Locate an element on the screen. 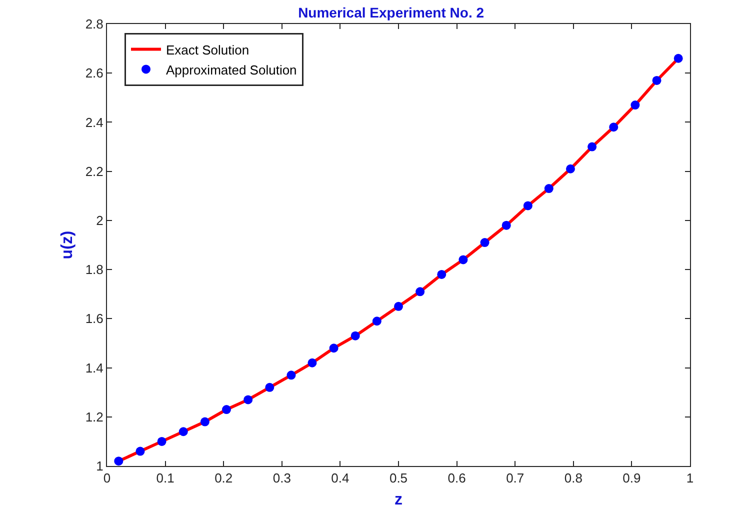 The image size is (752, 525). legend-label: Exact Solution is located at coordinates (208, 50).